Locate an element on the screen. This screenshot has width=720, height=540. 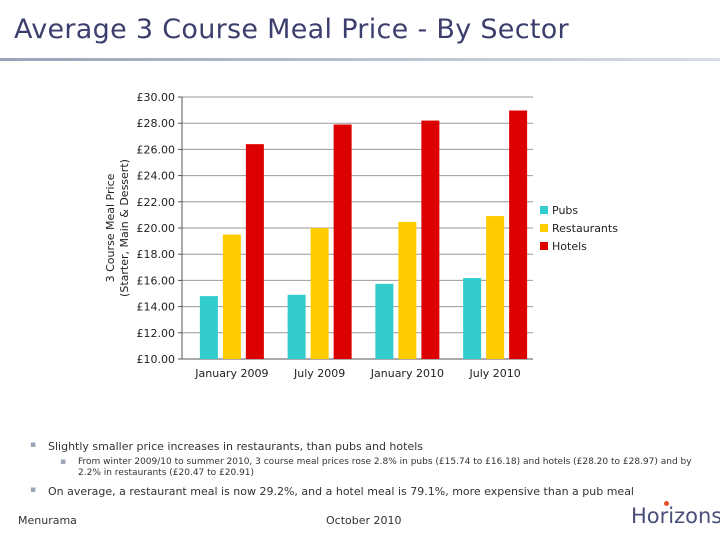
y-tick-label: £22.00 is located at coordinates (156, 202).